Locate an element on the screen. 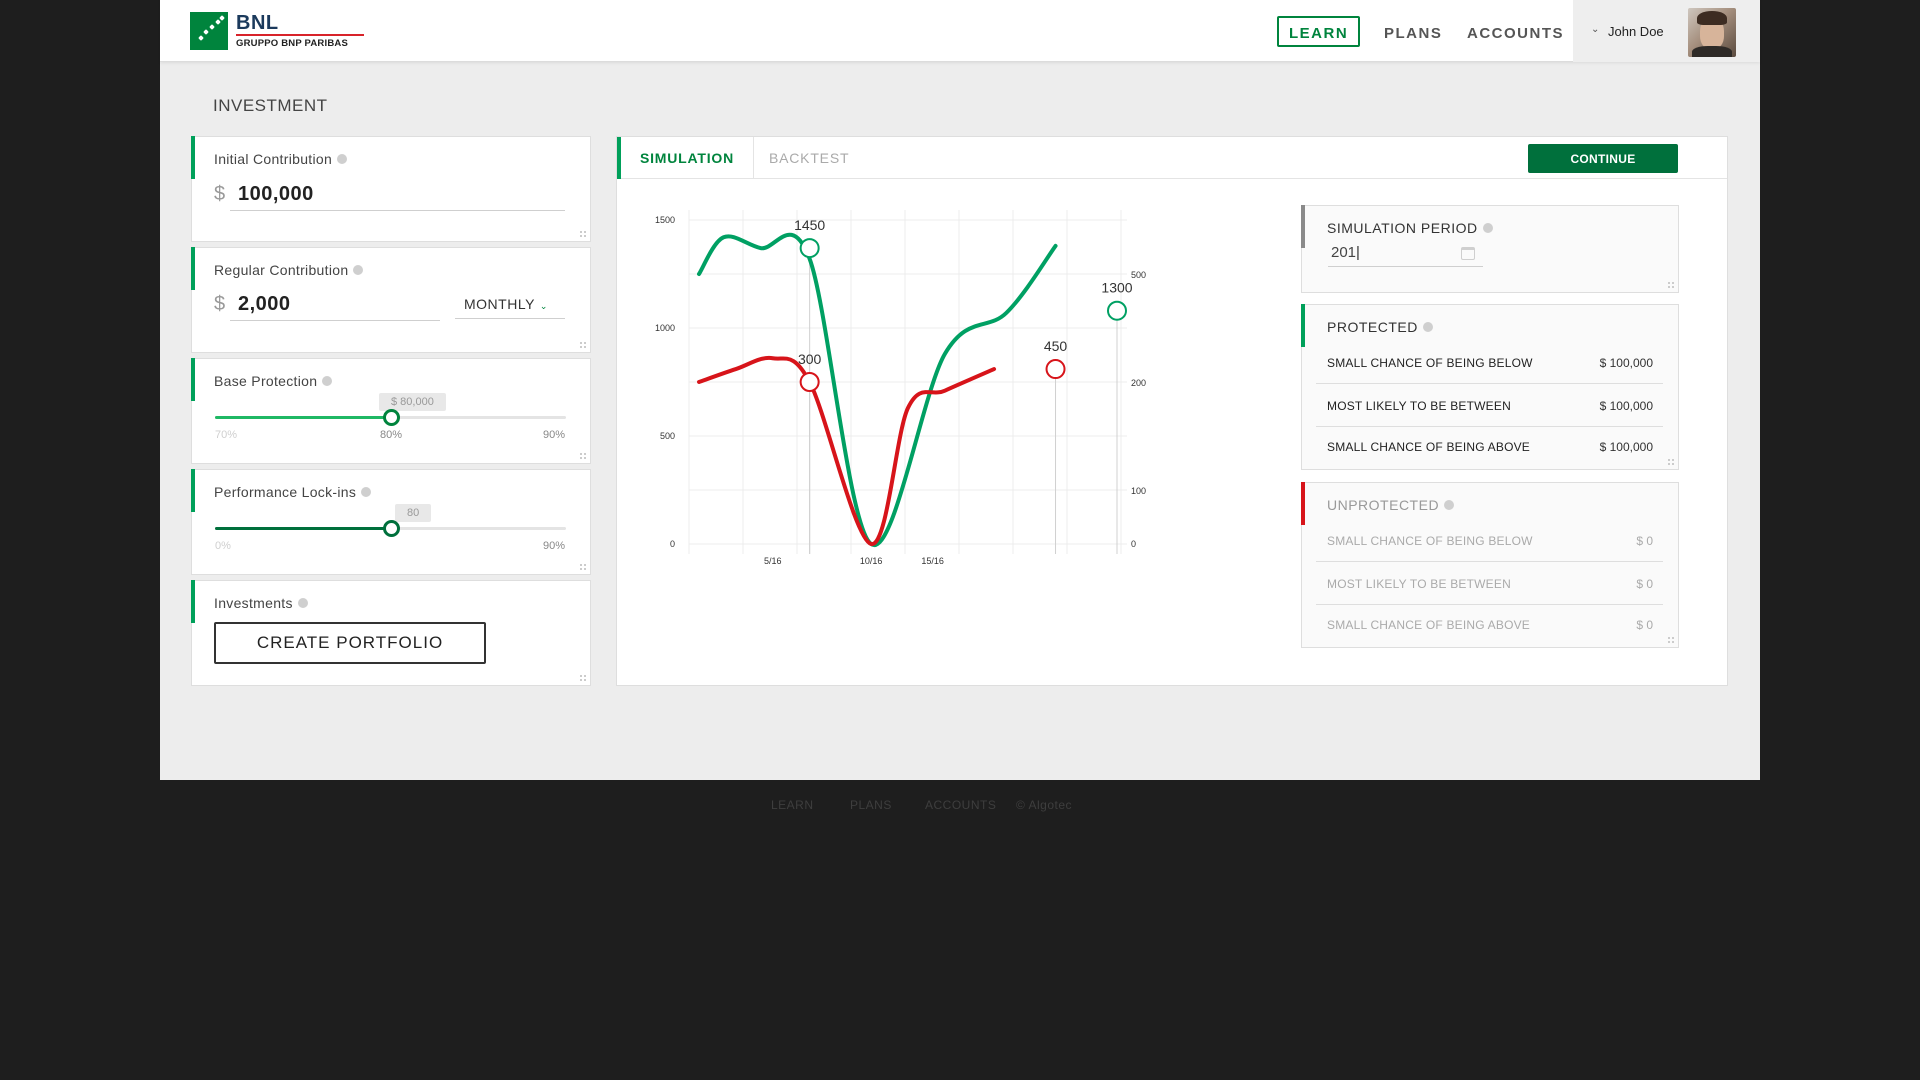 The width and height of the screenshot is (1920, 1080). unprotected-title: UNPROTECTED is located at coordinates (1391, 505).